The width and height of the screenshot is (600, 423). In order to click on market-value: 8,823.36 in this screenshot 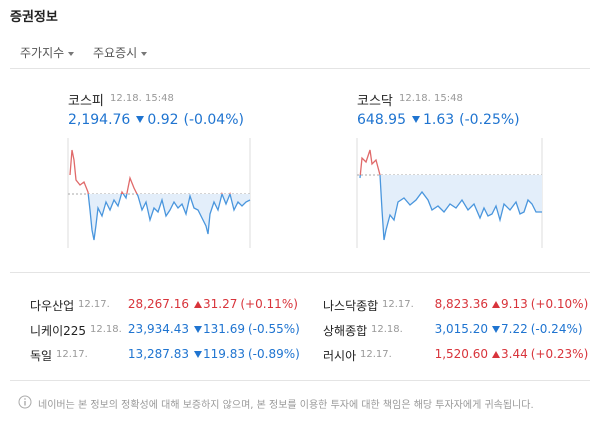, I will do `click(461, 304)`.